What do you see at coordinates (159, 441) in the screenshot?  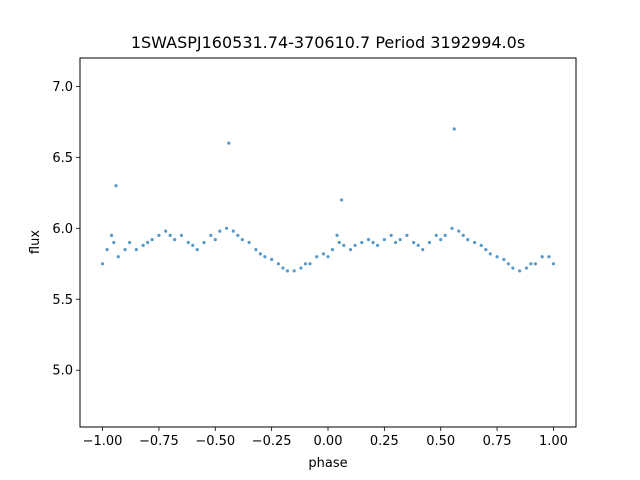 I see `x-tick-label: −0.75` at bounding box center [159, 441].